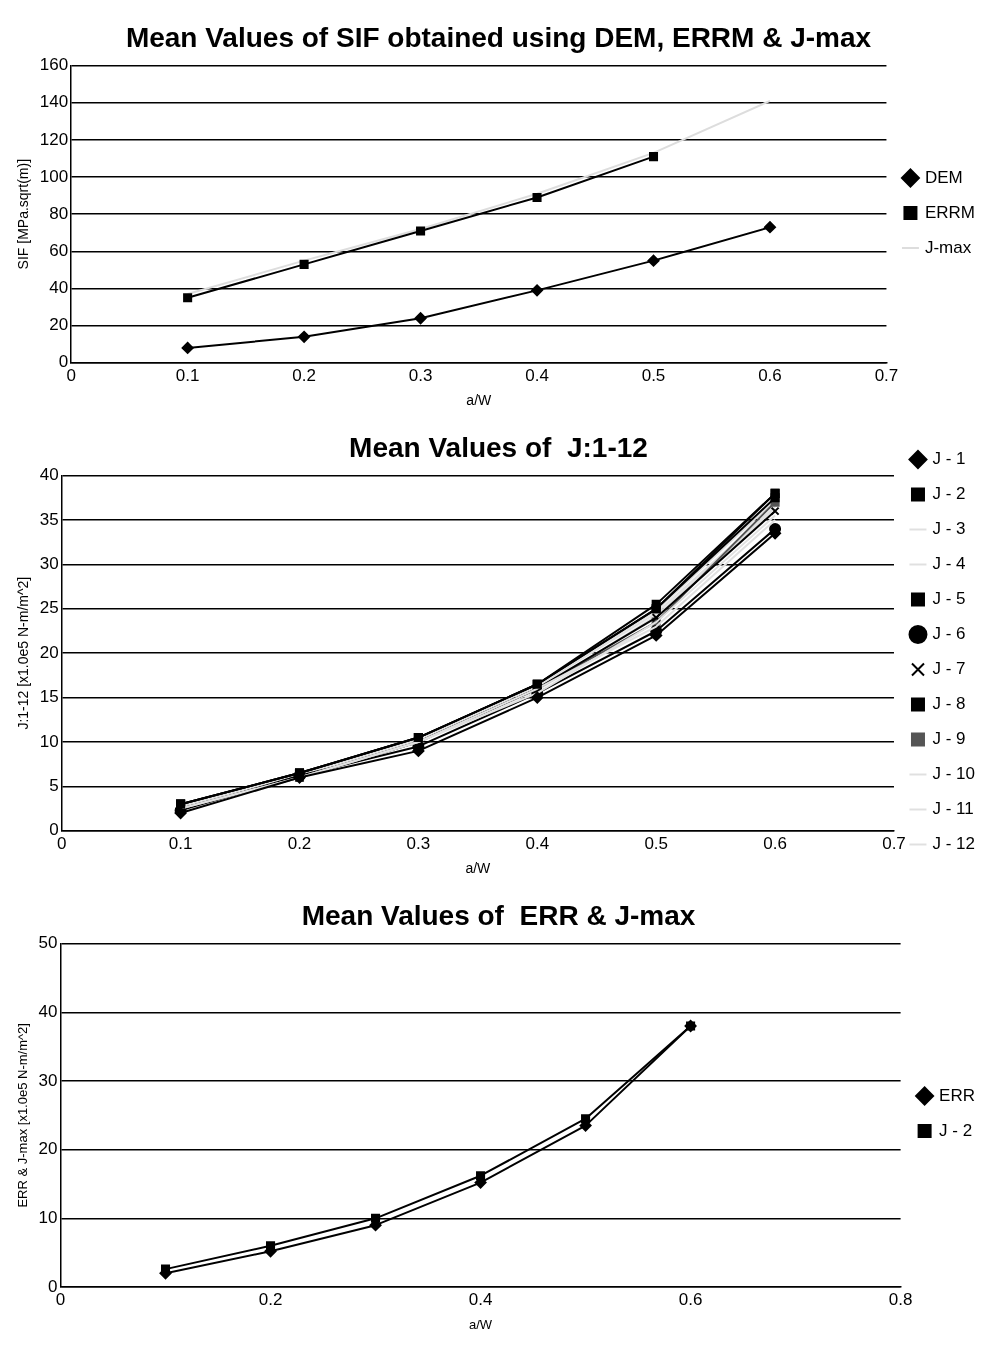 The image size is (1001, 1355). Describe the element at coordinates (48, 943) in the screenshot. I see `y-tick-label: 50` at that location.